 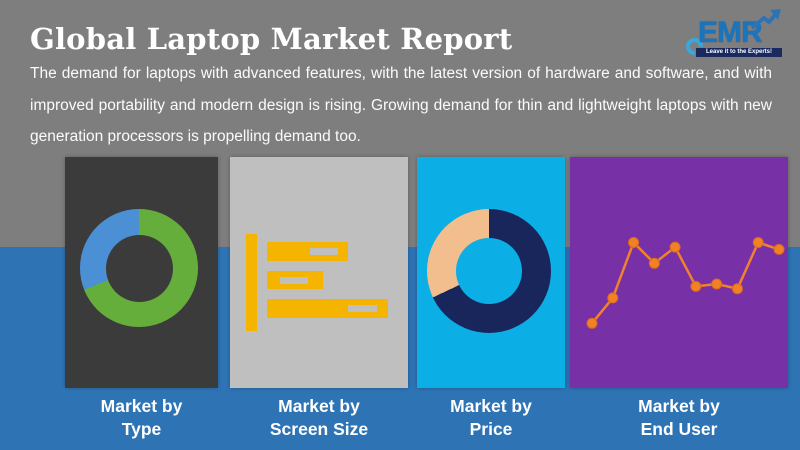 I want to click on logo-tagline: Leave it to the Experts!, so click(x=739, y=52).